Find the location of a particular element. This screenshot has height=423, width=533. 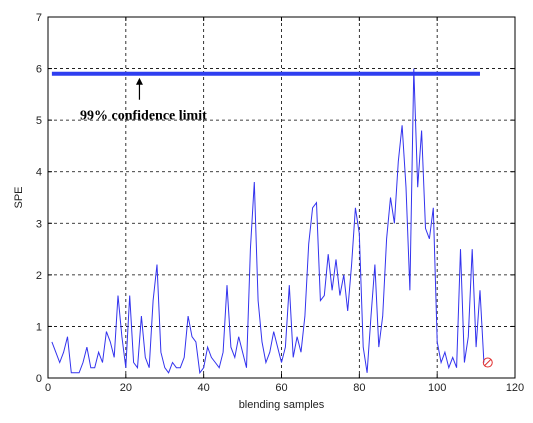

x-tick-label: 80 is located at coordinates (359, 388).